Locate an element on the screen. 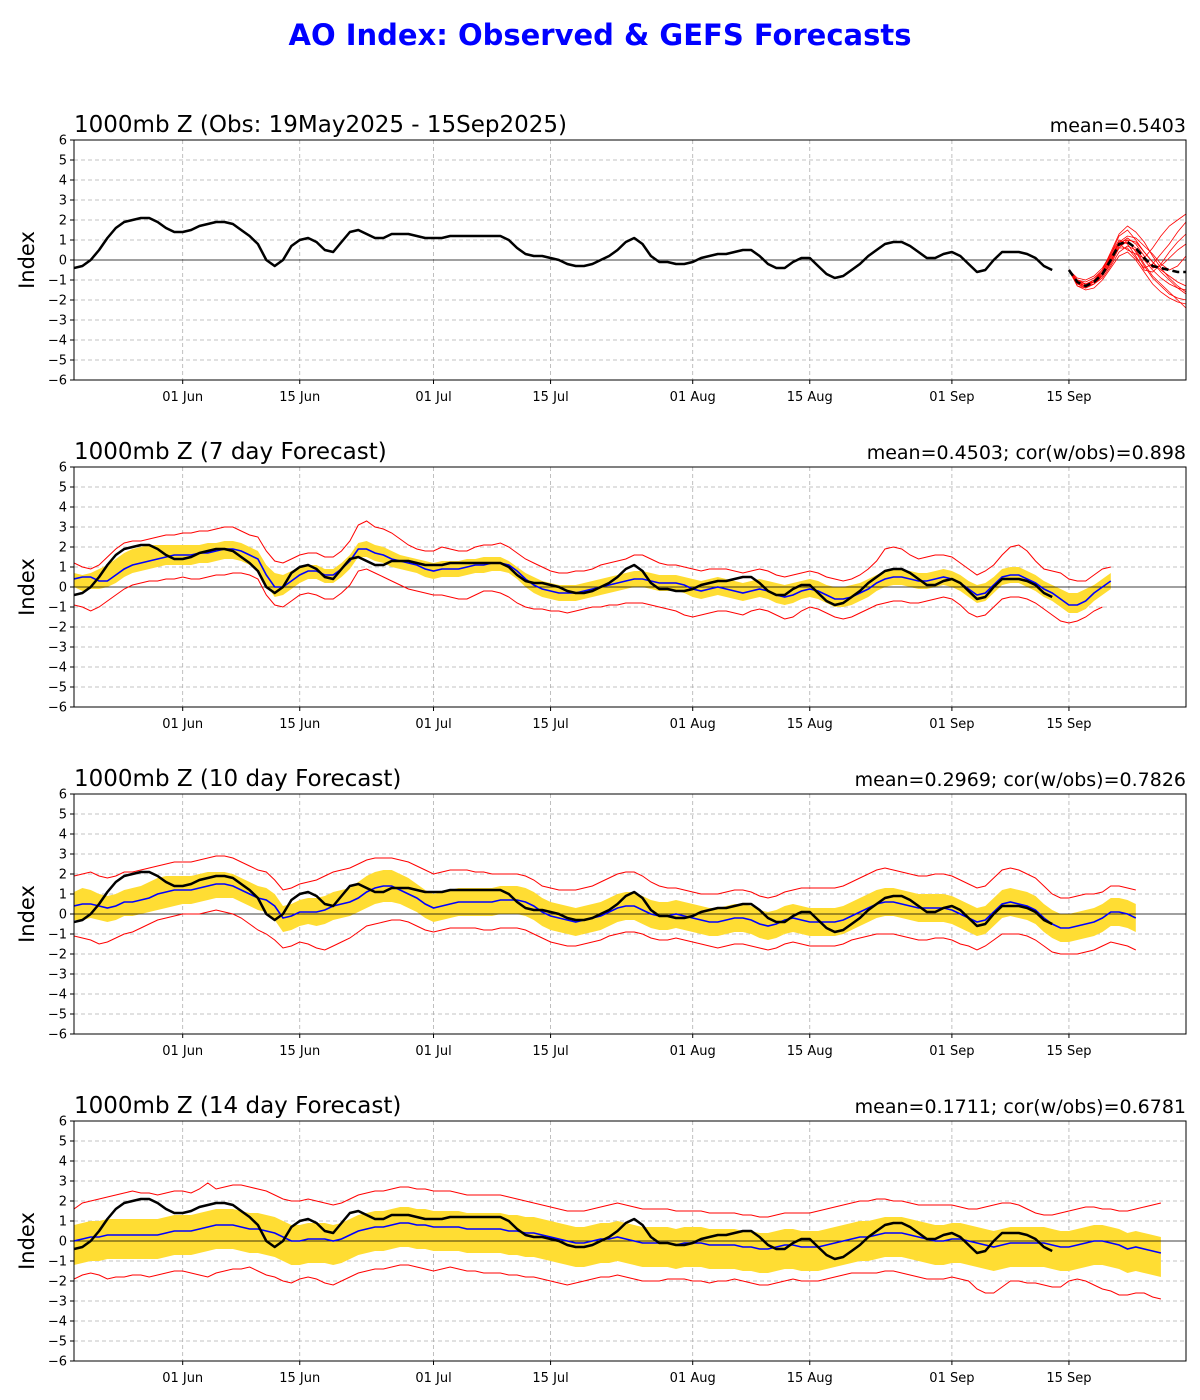  series-ensemble-mean is located at coordinates (1126, 264).